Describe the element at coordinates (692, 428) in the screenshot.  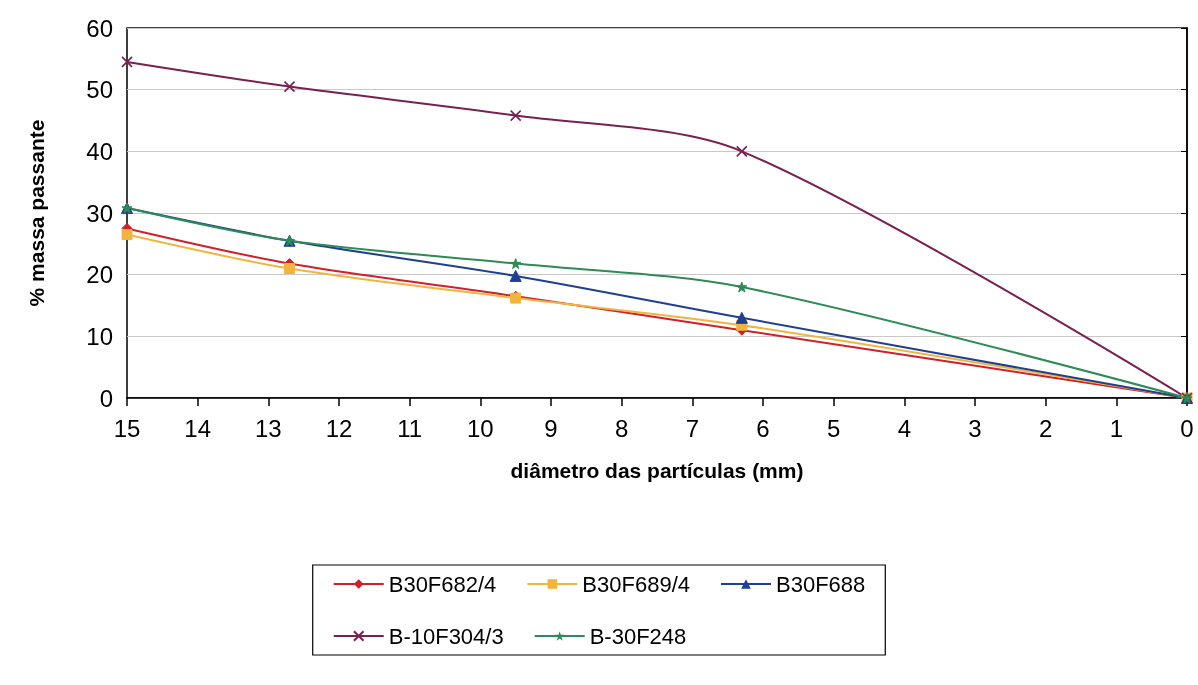
I see `x-tick-label: 7` at that location.